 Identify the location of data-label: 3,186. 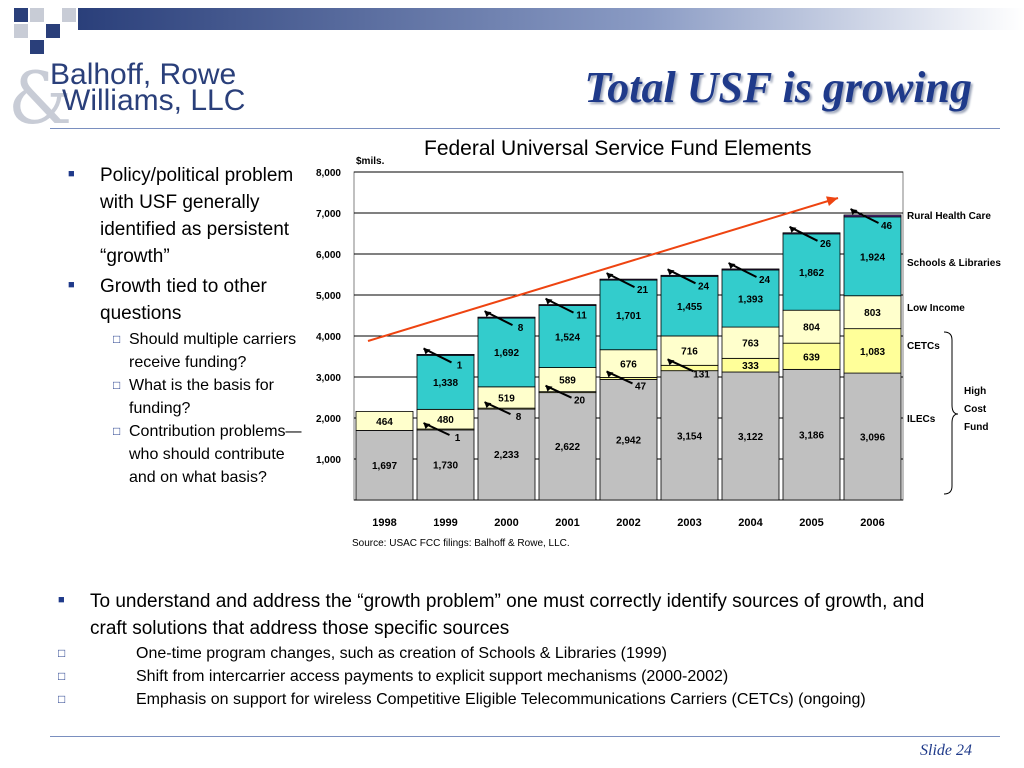
(811, 436).